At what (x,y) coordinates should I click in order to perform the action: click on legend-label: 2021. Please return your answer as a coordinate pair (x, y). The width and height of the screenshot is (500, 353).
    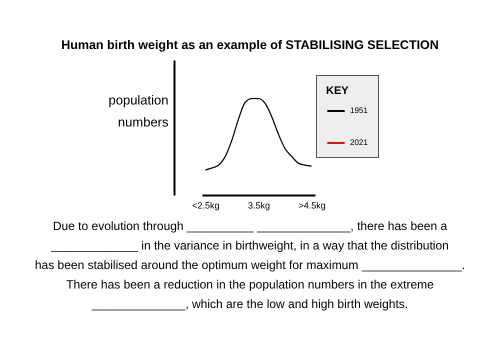
    Looking at the image, I should click on (359, 142).